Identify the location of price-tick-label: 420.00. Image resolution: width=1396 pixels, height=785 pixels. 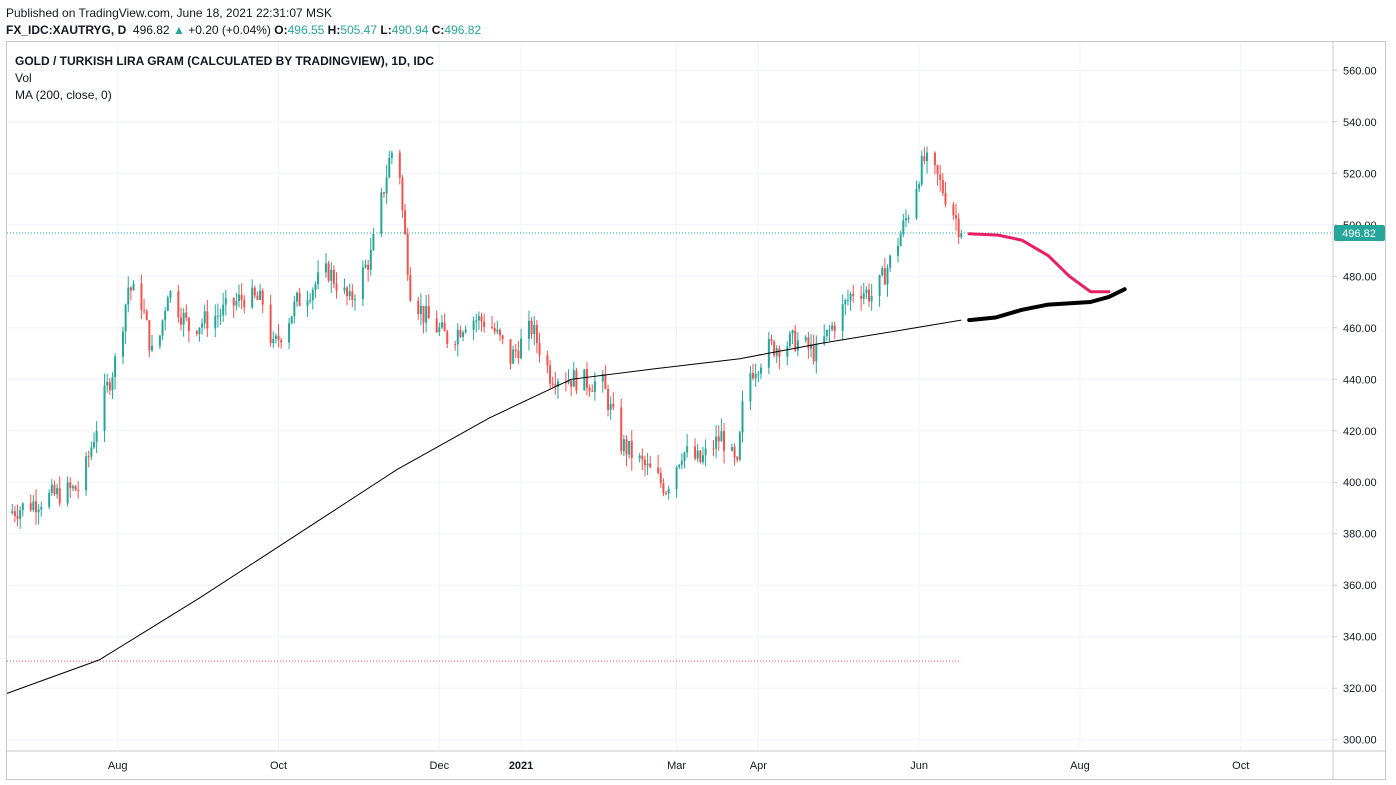
(1360, 432).